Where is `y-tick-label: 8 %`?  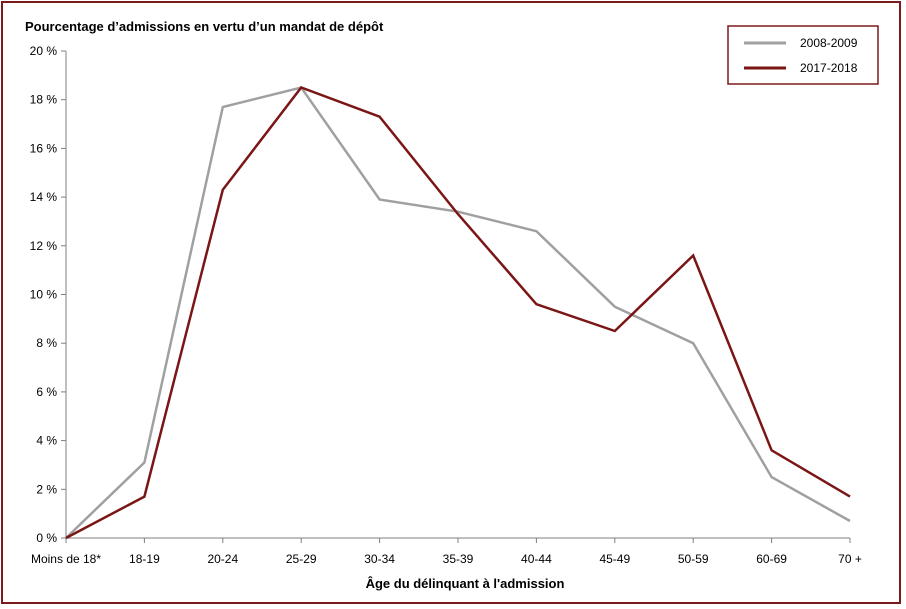
y-tick-label: 8 % is located at coordinates (46, 343).